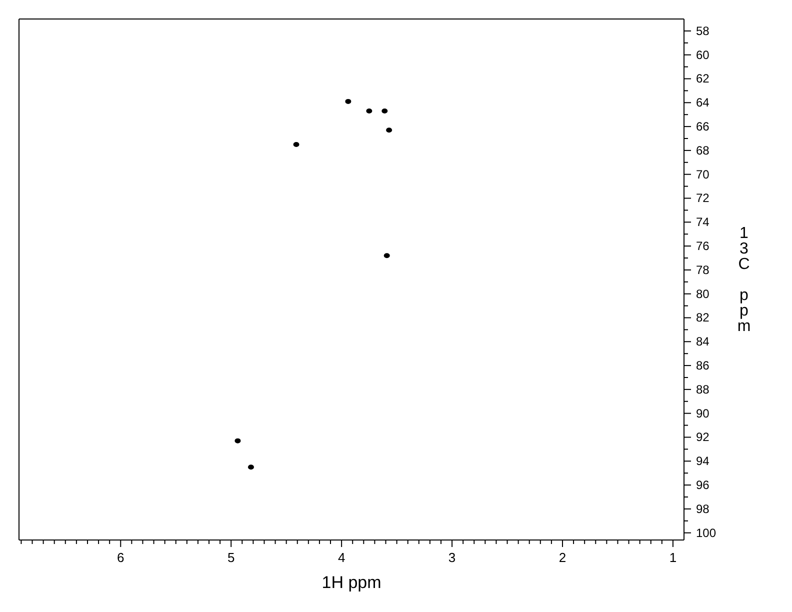  I want to click on y-tick-label: 94, so click(703, 461).